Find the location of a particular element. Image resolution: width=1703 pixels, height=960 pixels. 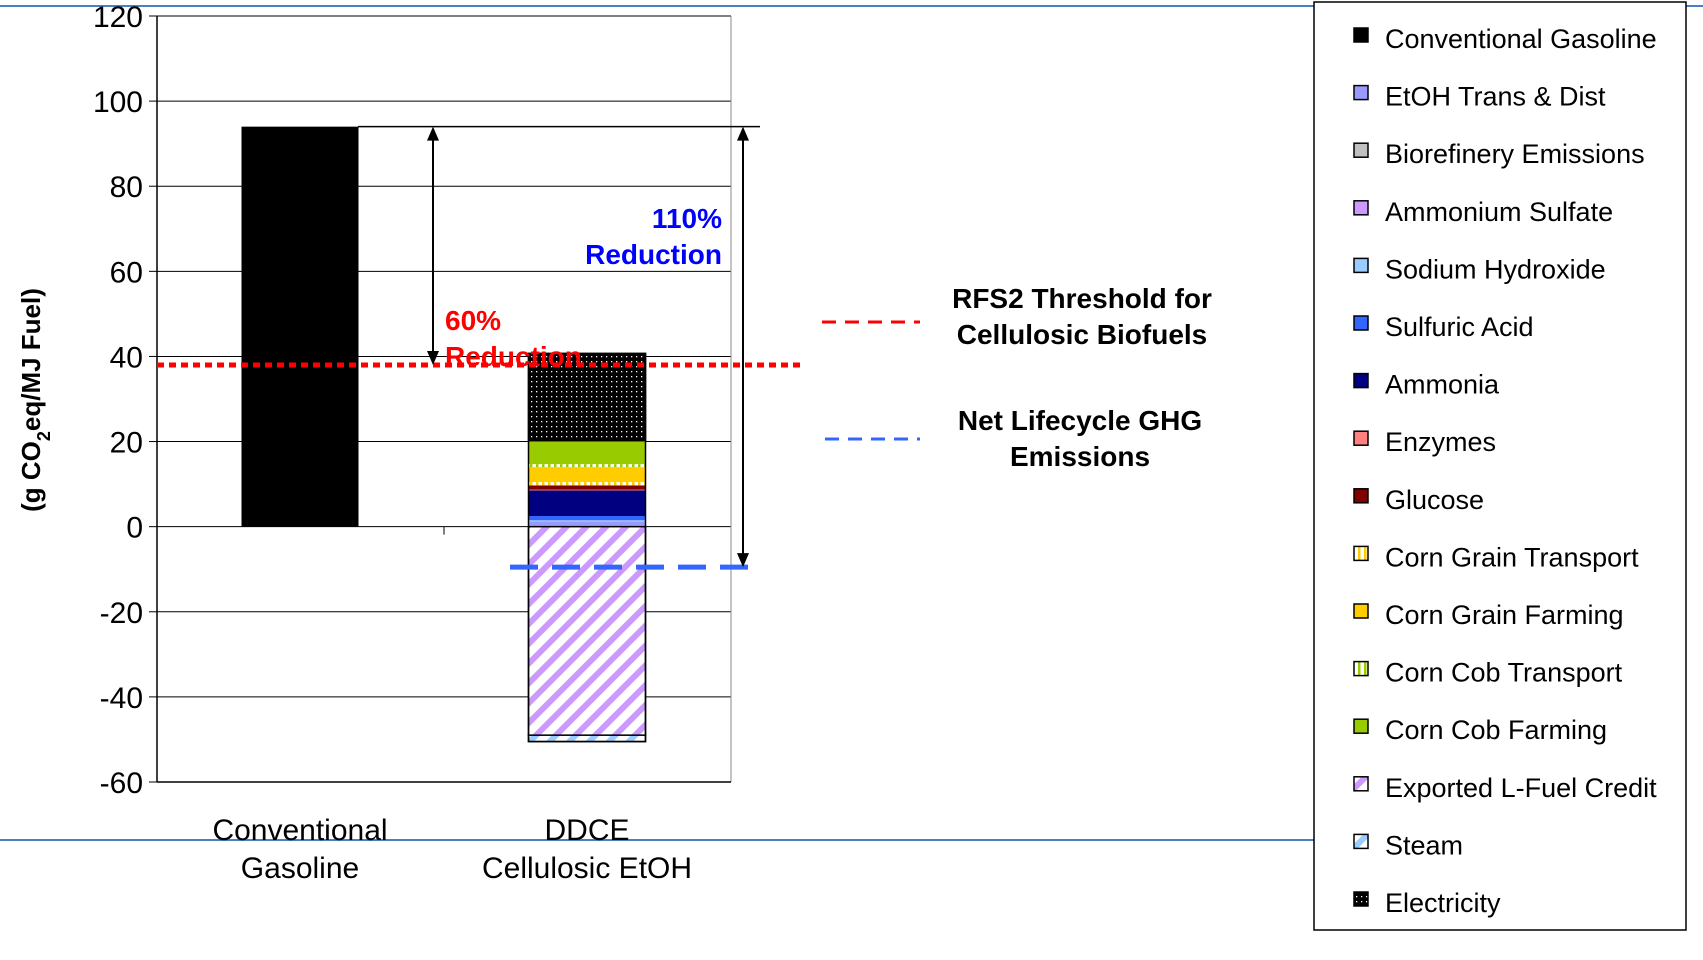

legend-label-exported-l-fuel-credit: Exported L-Fuel Credit is located at coordinates (1521, 788).